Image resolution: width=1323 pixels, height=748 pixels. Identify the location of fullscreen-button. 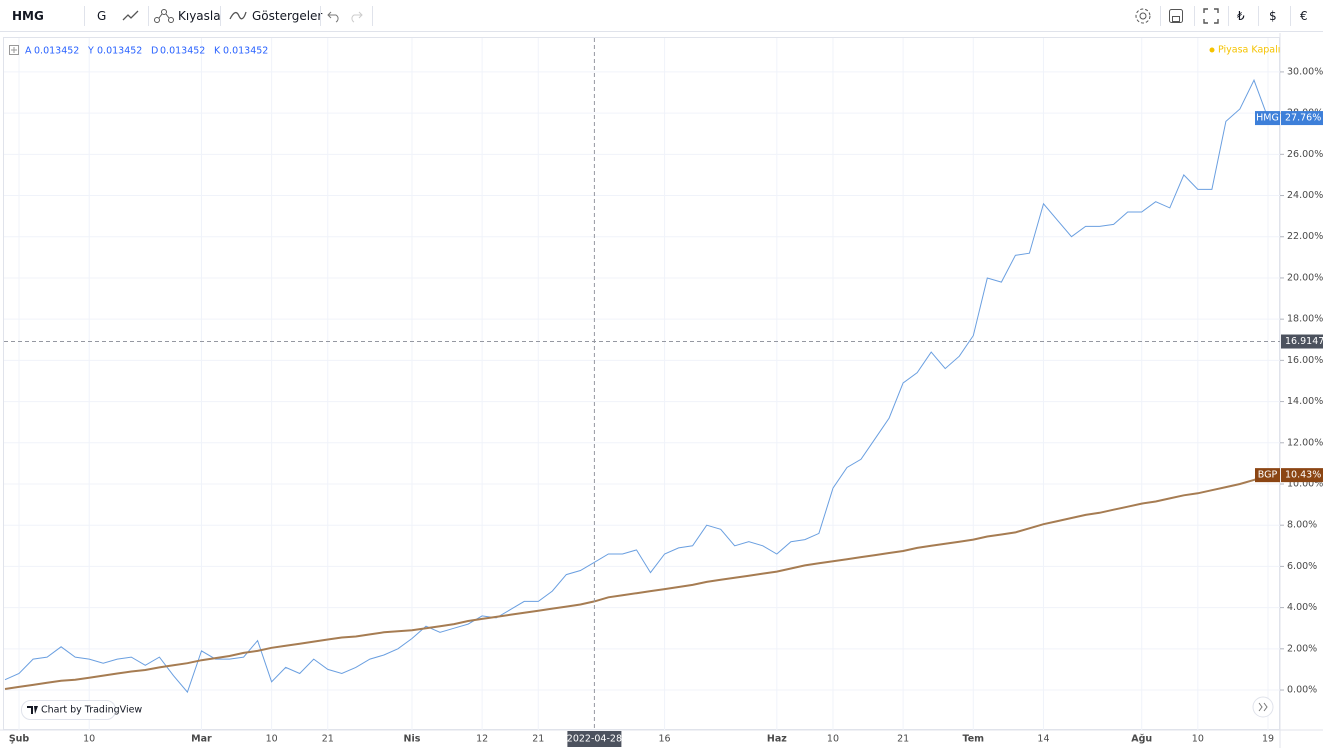
(1211, 24).